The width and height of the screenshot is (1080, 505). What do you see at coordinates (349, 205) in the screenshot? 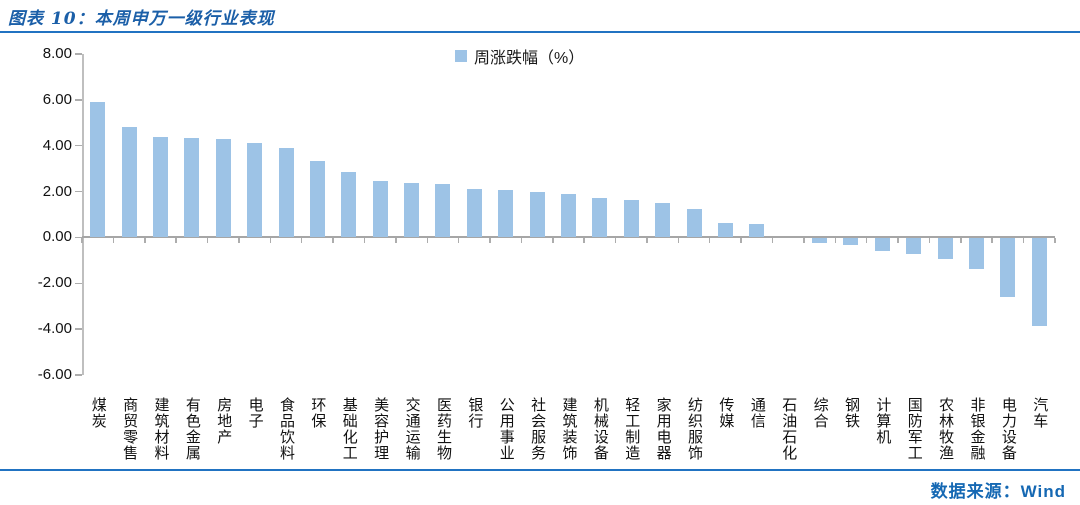
I see `bar-基础化工` at bounding box center [349, 205].